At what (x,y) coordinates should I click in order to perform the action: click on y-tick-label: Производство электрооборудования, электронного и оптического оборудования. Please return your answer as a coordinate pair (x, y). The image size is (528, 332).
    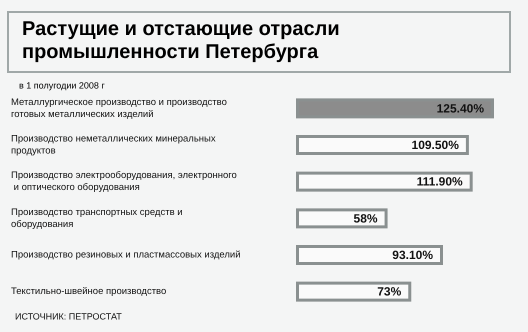
    Looking at the image, I should click on (124, 182).